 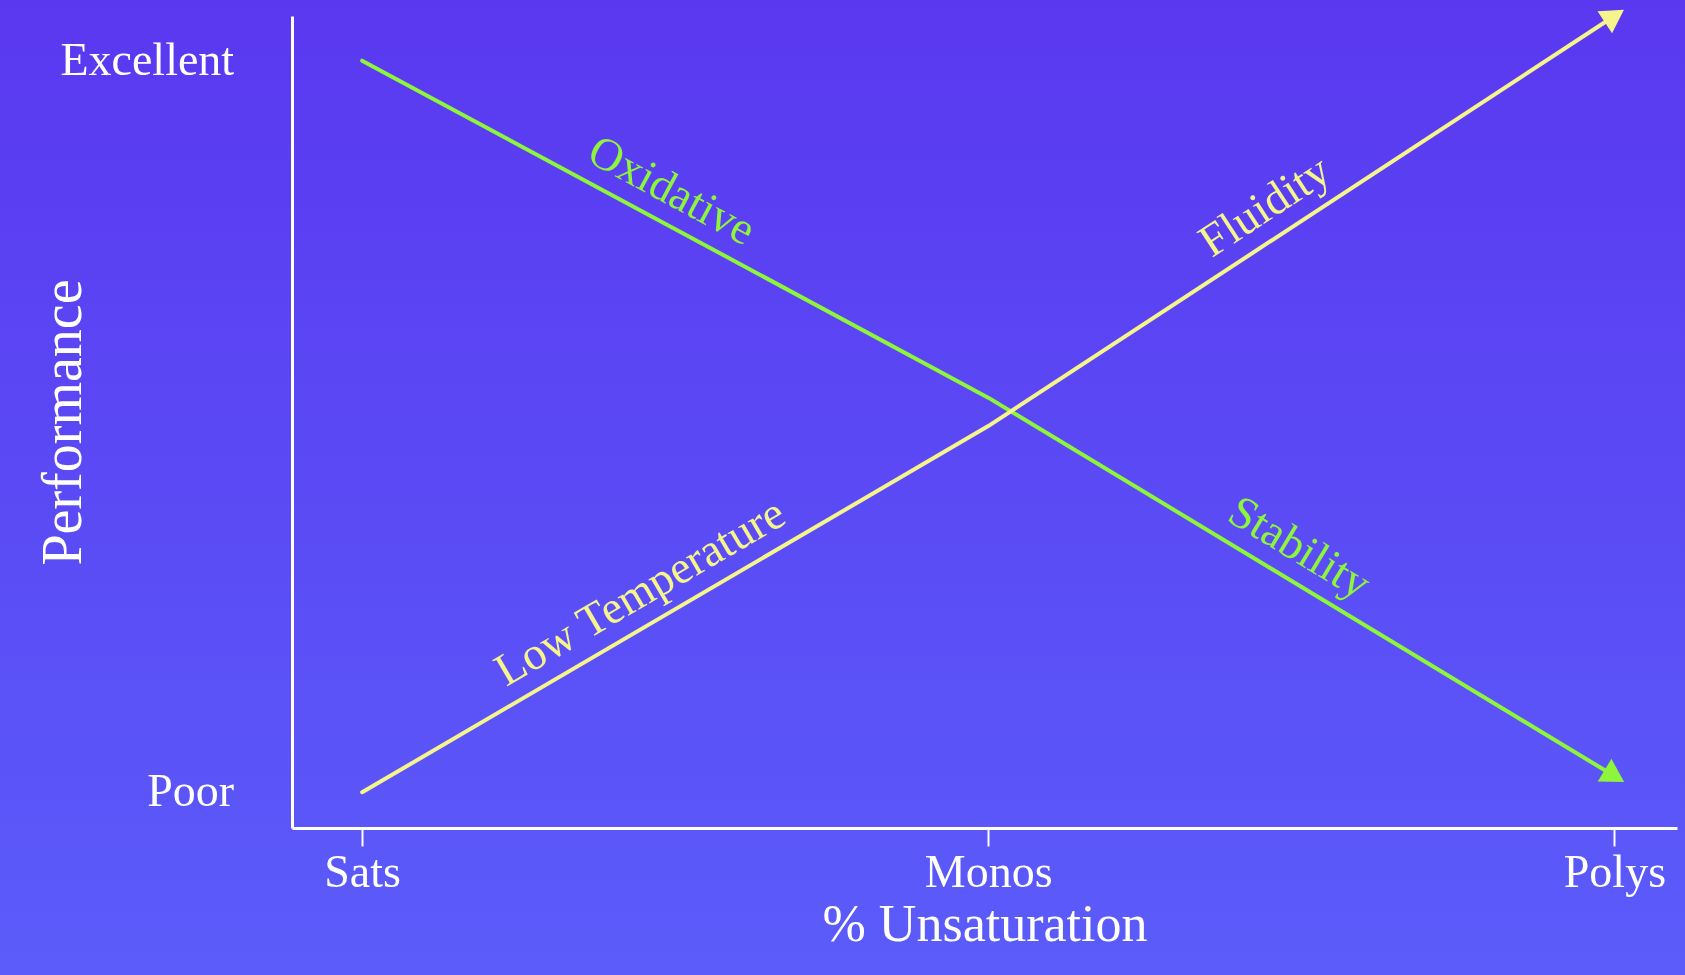 I want to click on y-axis-title: Performance, so click(x=61, y=422).